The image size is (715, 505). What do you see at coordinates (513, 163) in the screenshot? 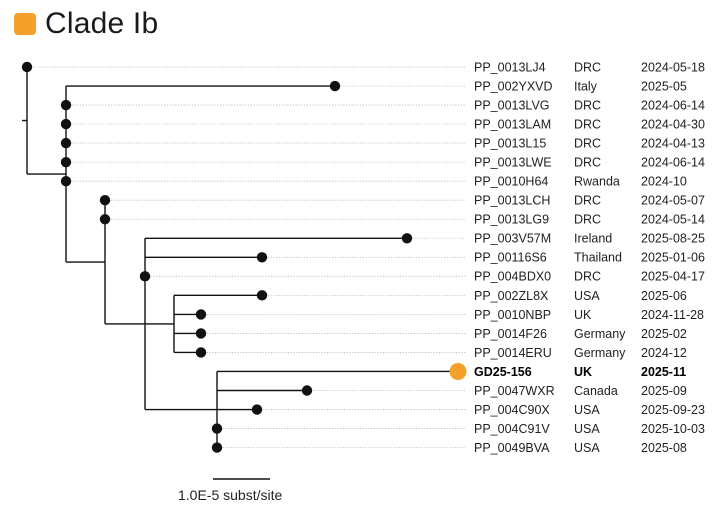
I see `tip-id-label: PP_0013LWE` at bounding box center [513, 163].